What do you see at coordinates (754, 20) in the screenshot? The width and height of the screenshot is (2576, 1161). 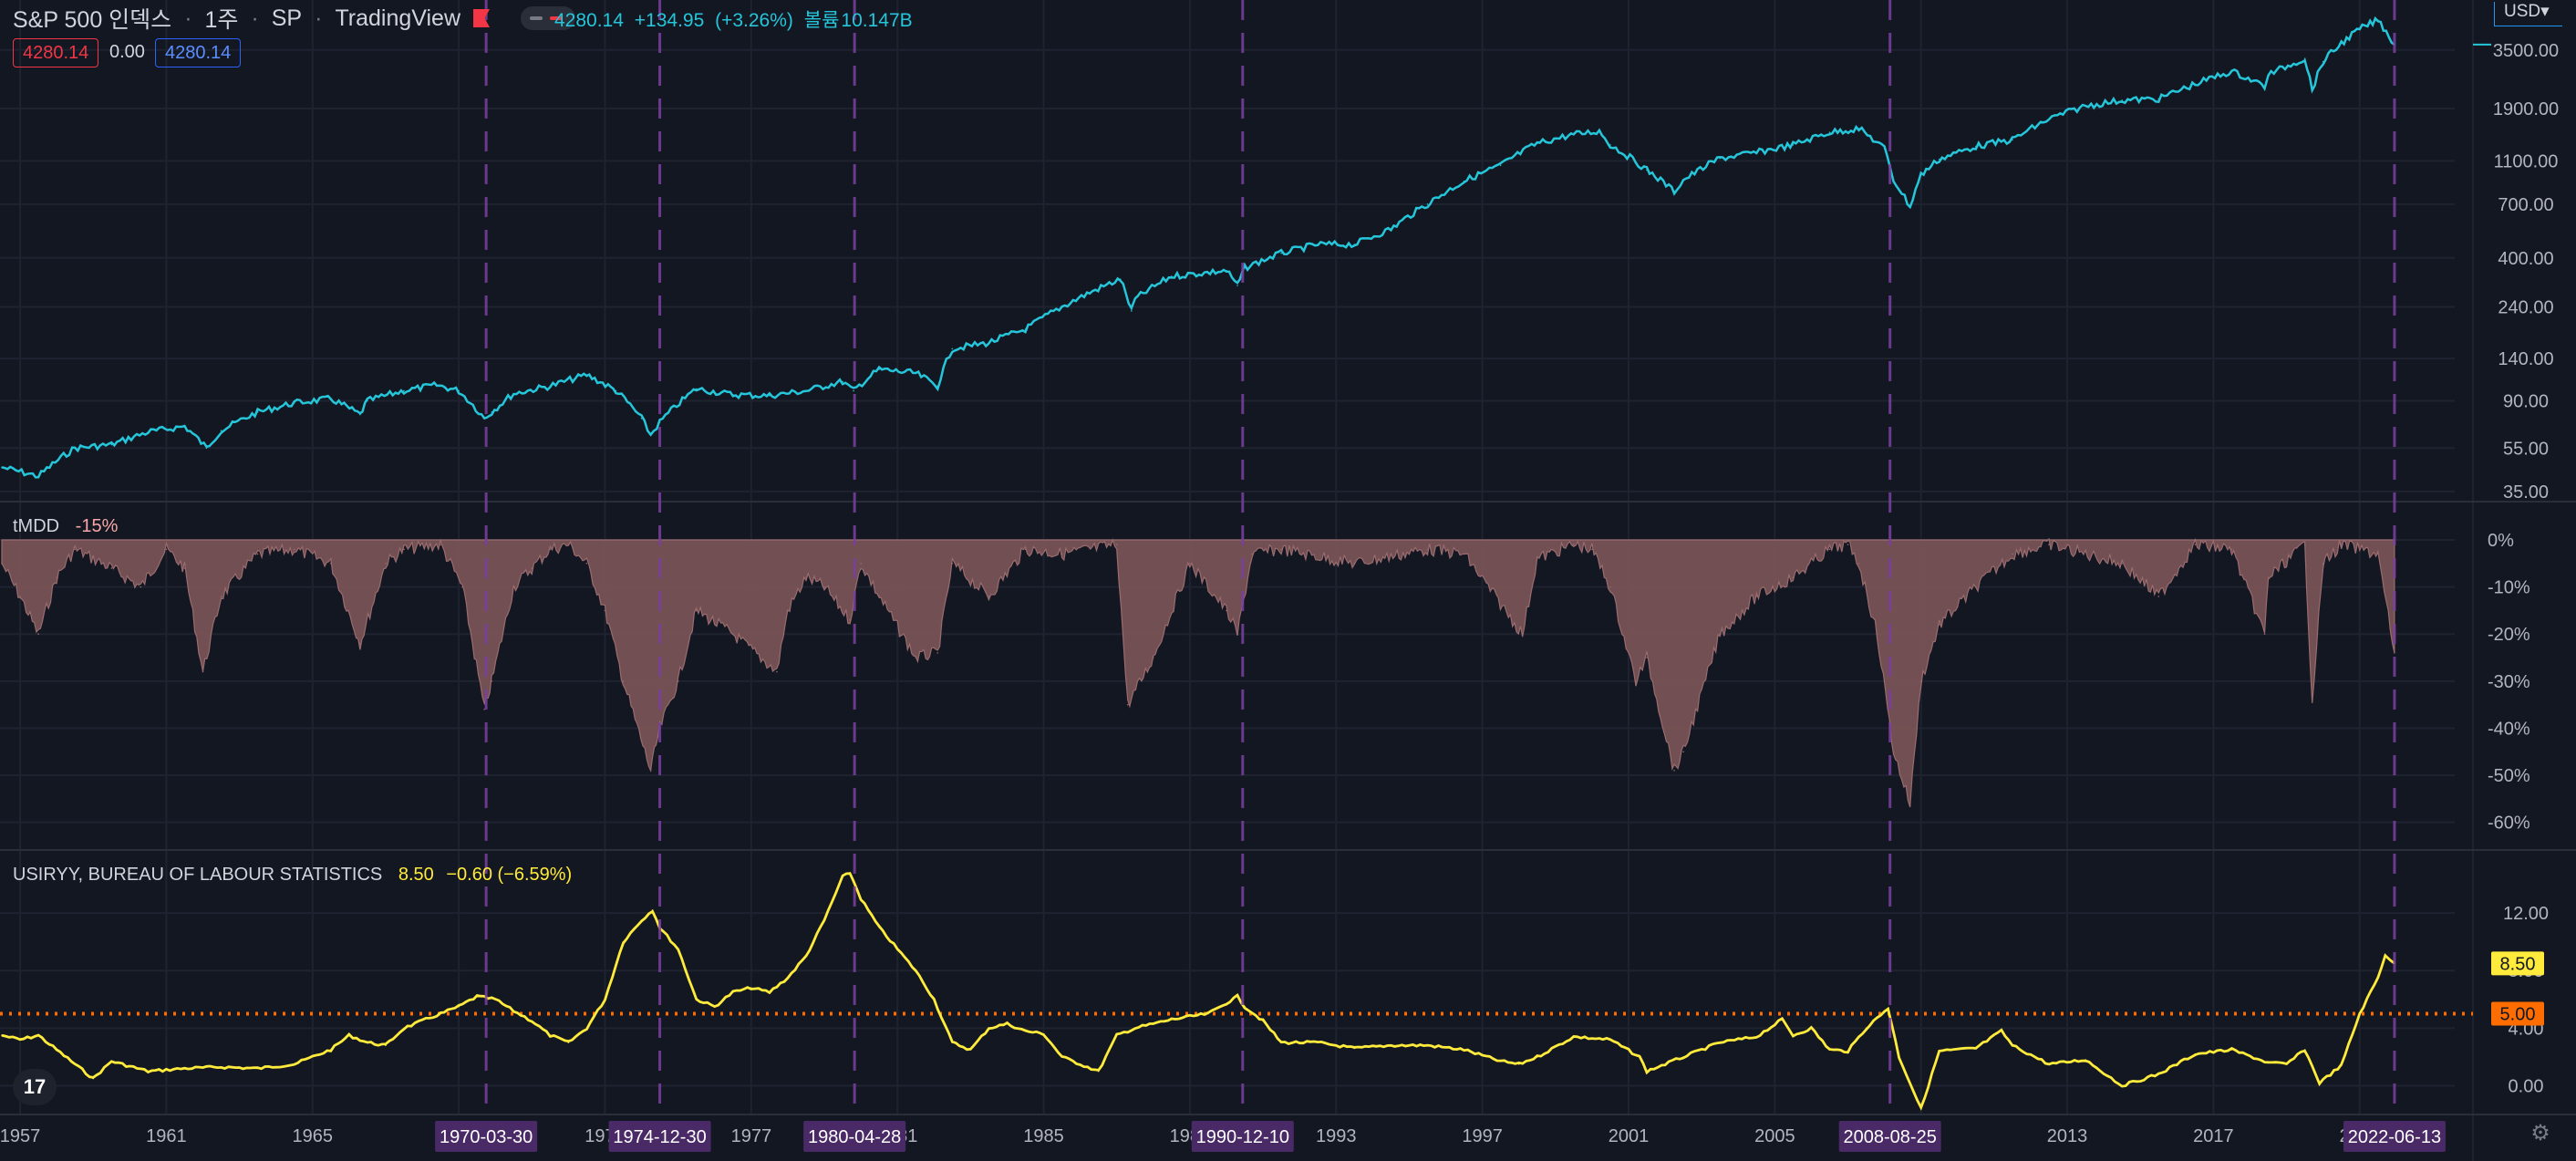 I see `price-change-pct: (+3.26%)` at bounding box center [754, 20].